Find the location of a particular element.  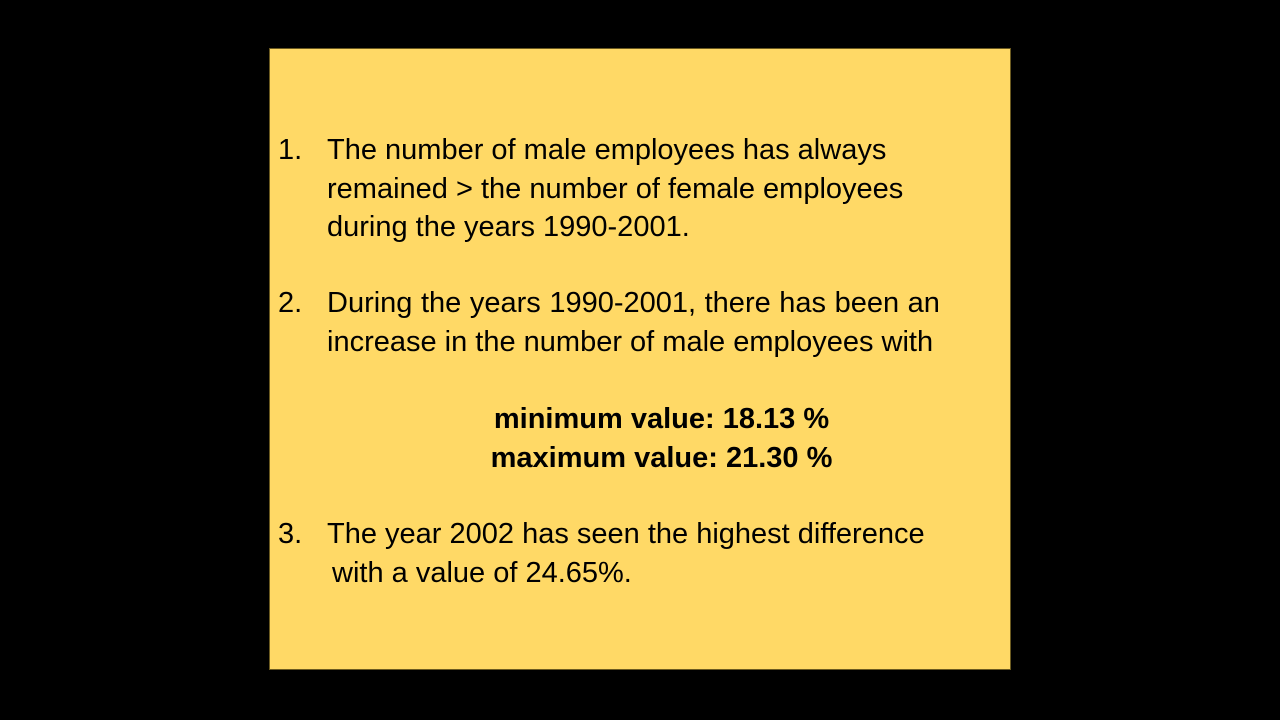

text-line: with a value of 24.65%. is located at coordinates (482, 572).